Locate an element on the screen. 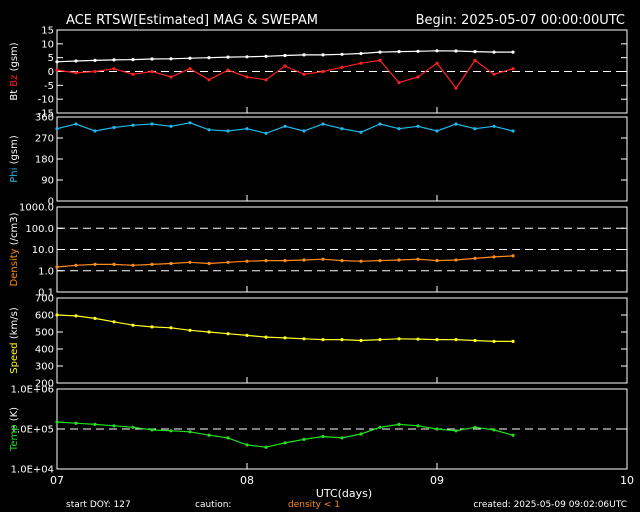  y-tick-label: -5 is located at coordinates (49, 86).